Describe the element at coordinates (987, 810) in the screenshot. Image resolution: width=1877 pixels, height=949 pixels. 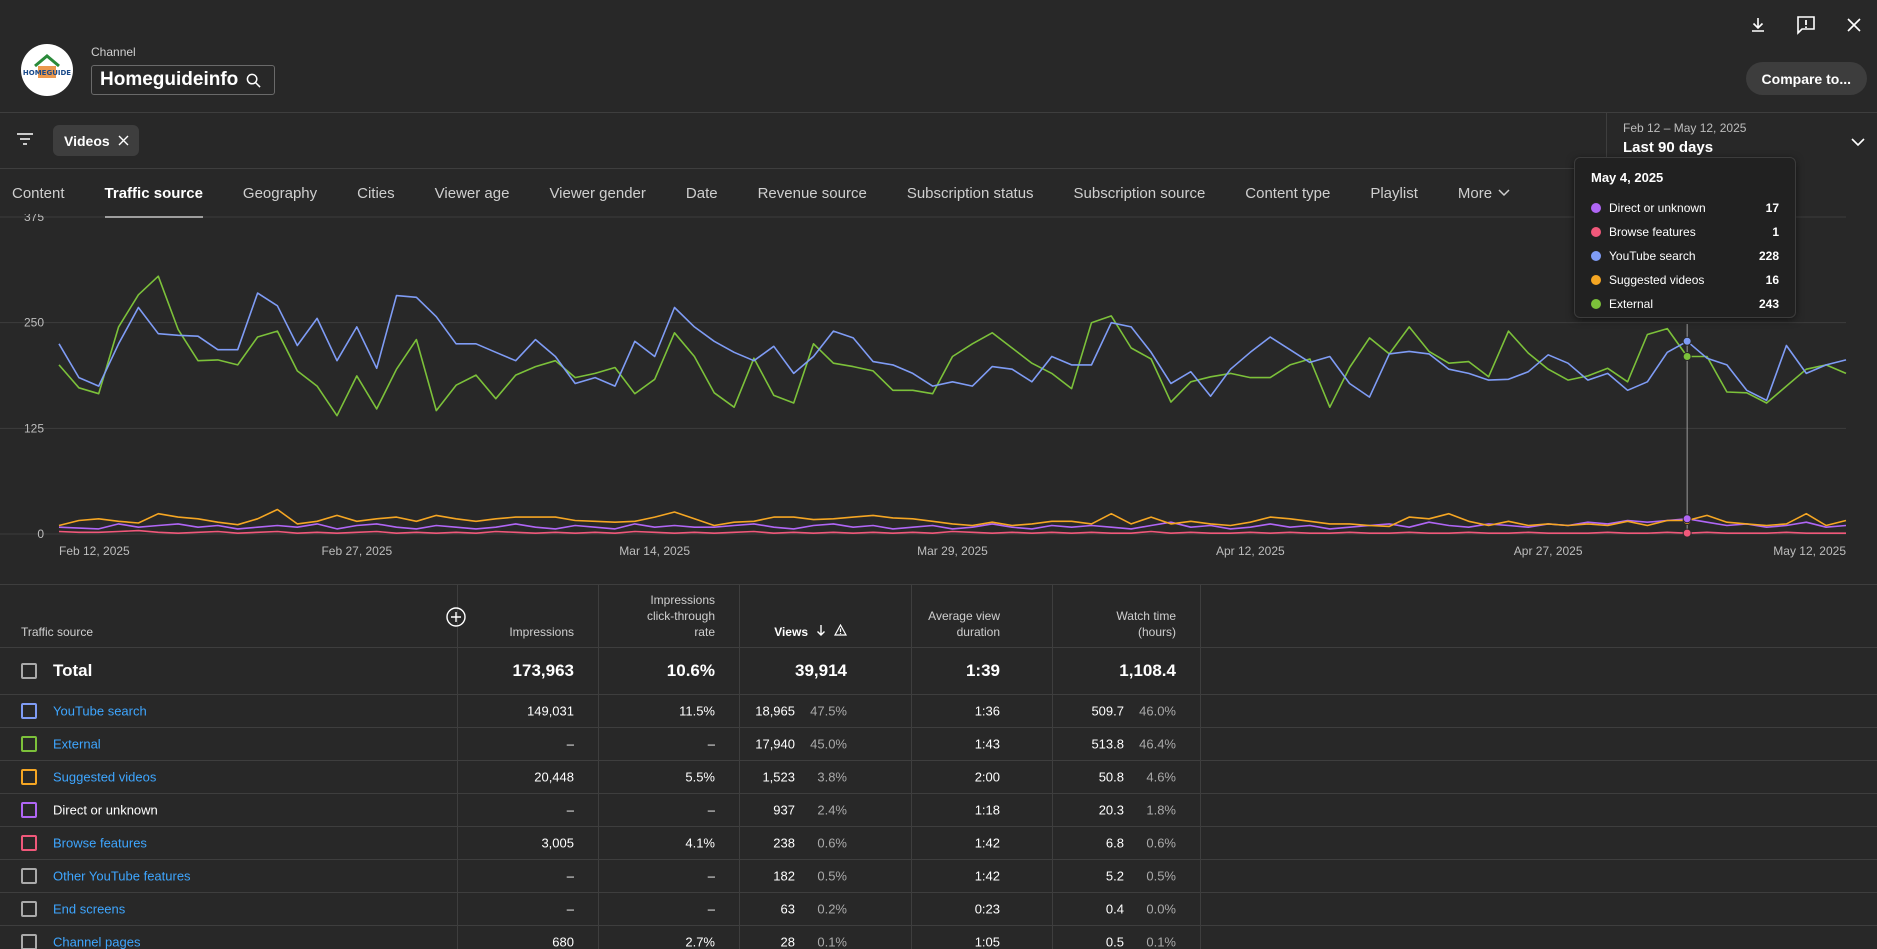
I see `cell-avd: 1:18` at that location.